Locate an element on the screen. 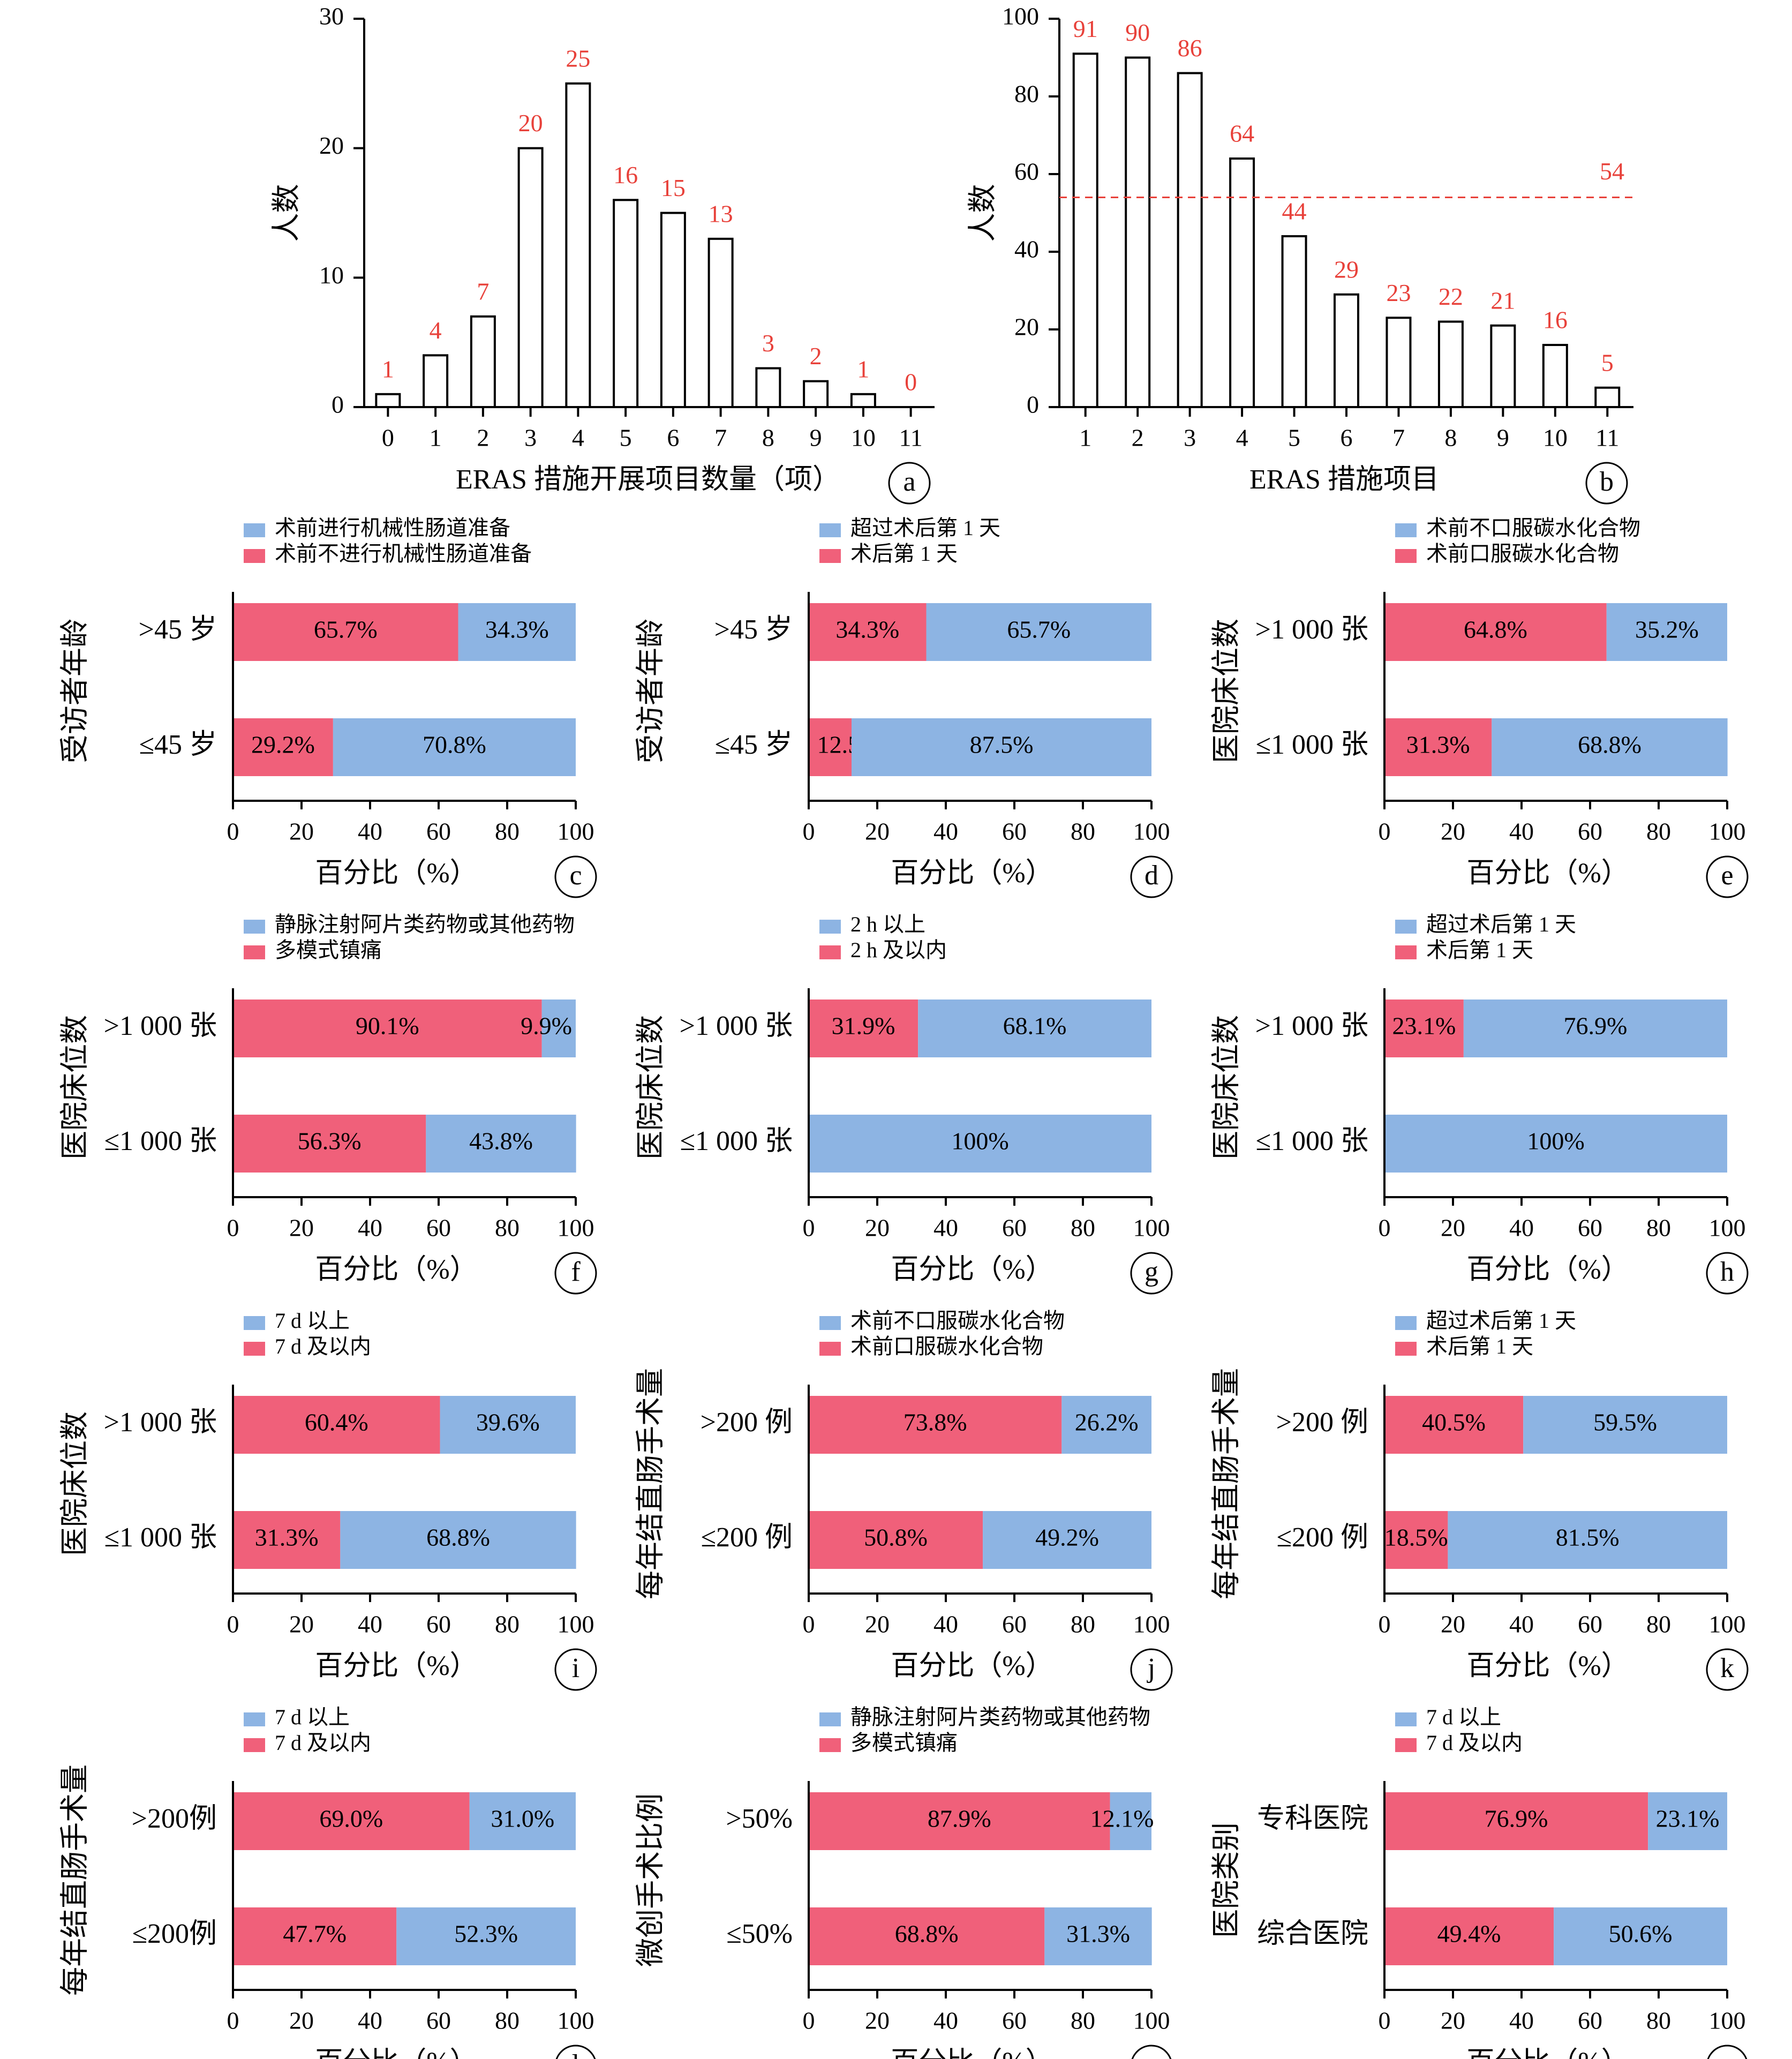 The height and width of the screenshot is (2059, 1792). bar-value-label: 64 is located at coordinates (1242, 133).